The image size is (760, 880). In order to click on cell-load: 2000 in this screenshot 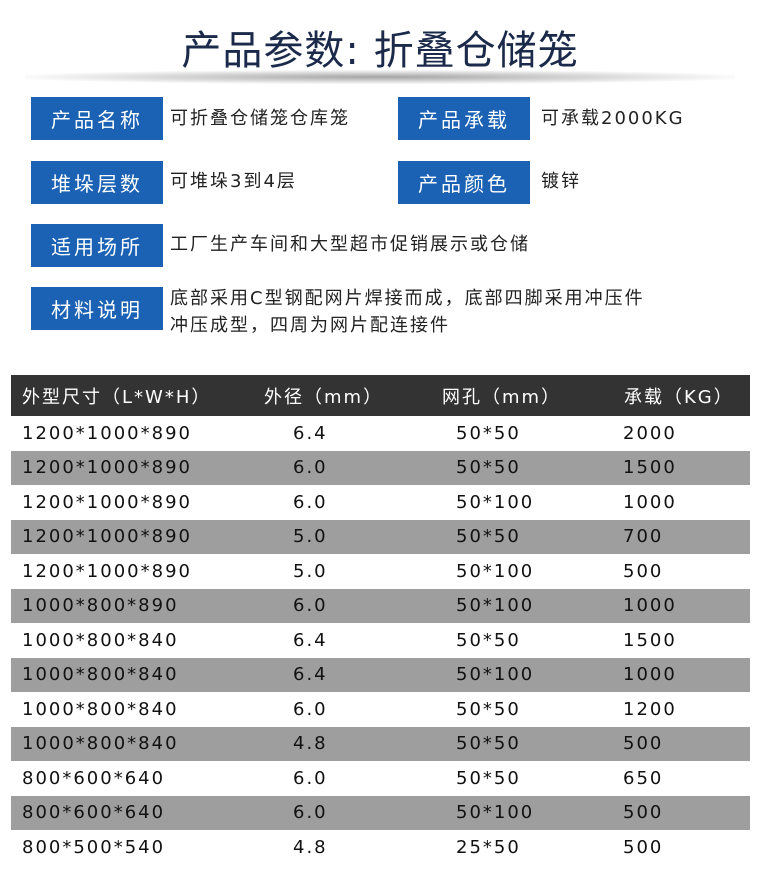, I will do `click(686, 433)`.